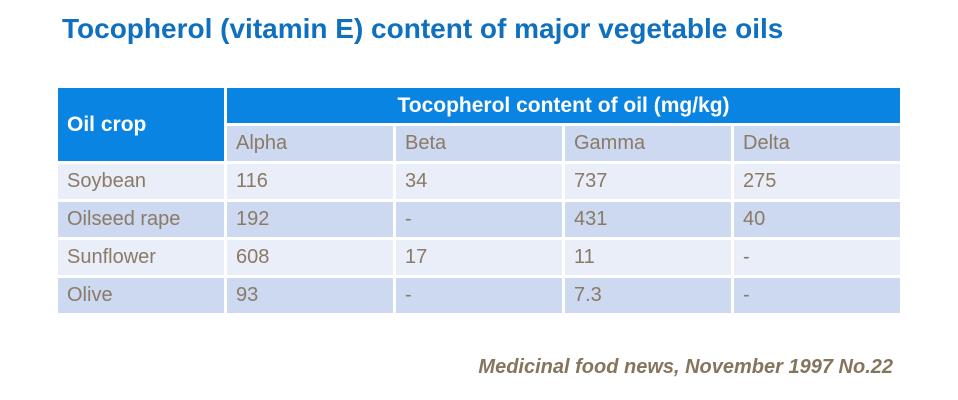  I want to click on table-row-olive: Olive 93 - 7.3 -, so click(479, 295).